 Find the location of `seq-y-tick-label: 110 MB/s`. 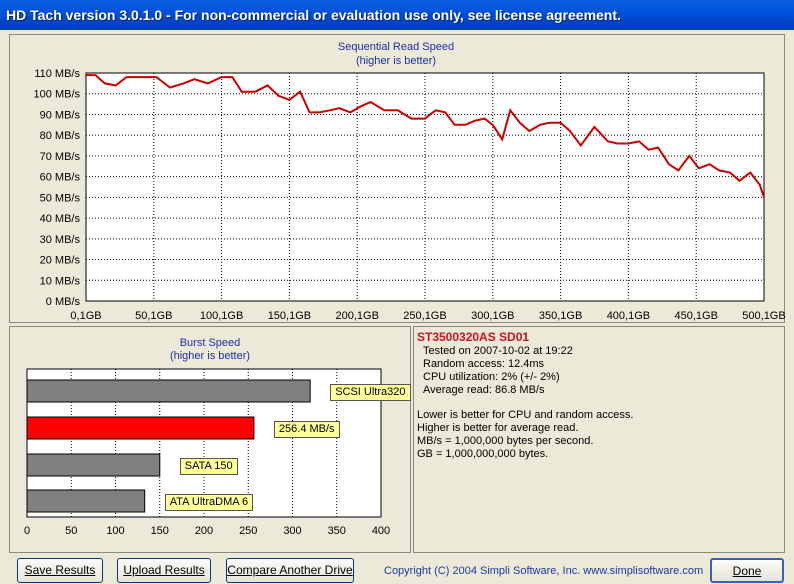

seq-y-tick-label: 110 MB/s is located at coordinates (57, 74).